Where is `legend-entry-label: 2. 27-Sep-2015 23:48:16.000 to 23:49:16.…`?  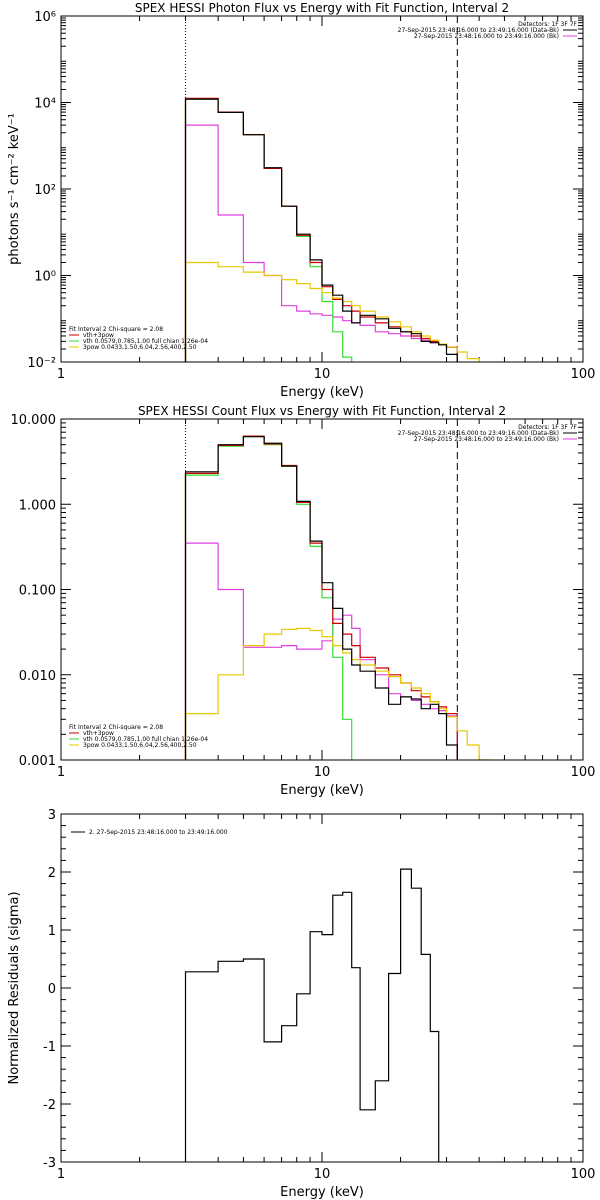 legend-entry-label: 2. 27-Sep-2015 23:48:16.000 to 23:49:16.… is located at coordinates (158, 832).